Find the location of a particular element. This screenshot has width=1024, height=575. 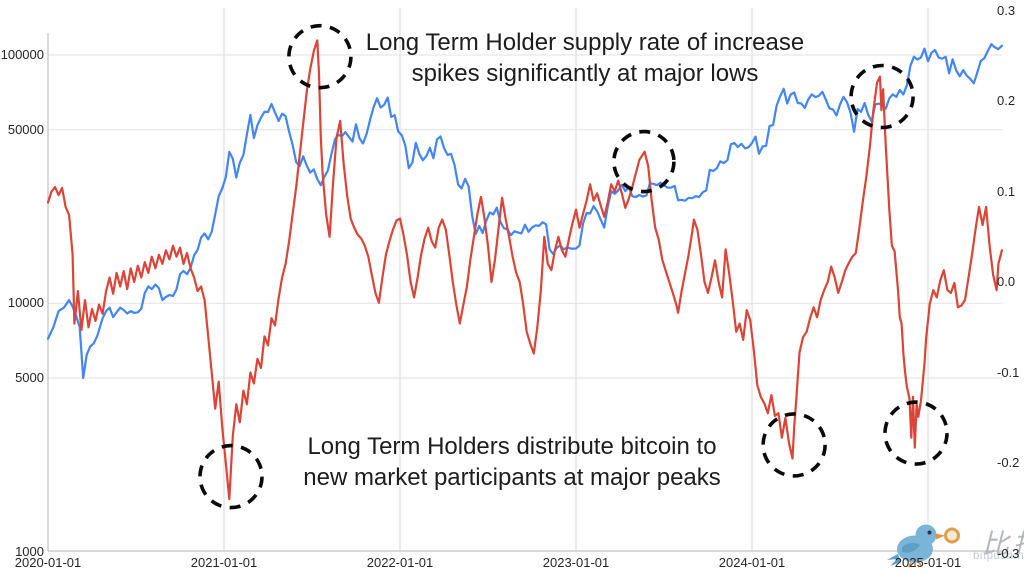

annotation-top-line2: spikes significantly at major lows is located at coordinates (585, 73).